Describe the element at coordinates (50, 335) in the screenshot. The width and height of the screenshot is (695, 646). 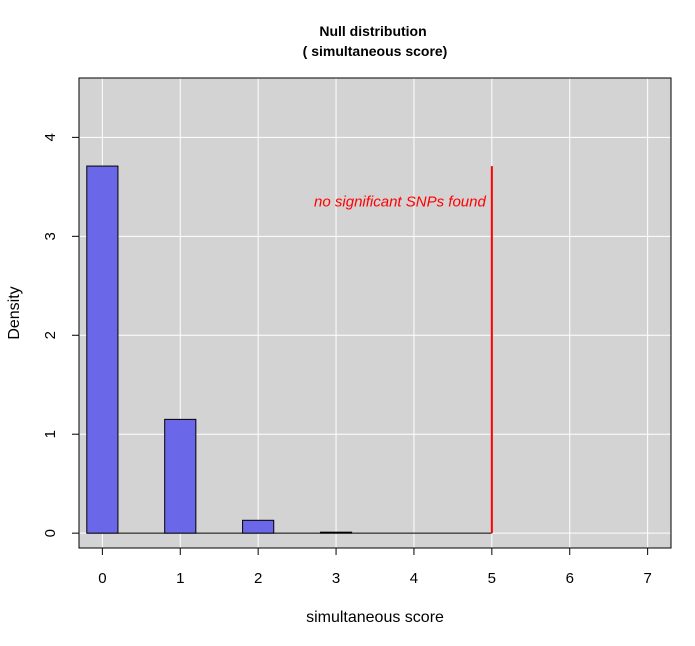
I see `y-tick-label-2: 2` at that location.